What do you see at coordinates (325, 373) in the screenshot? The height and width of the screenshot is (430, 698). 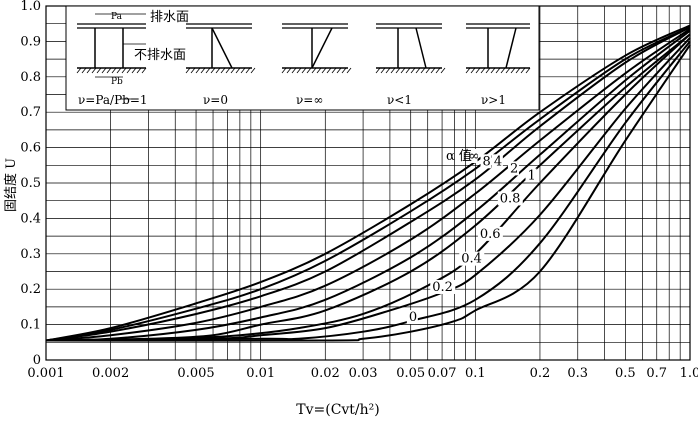 I see `x-tick-label: 0.02` at bounding box center [325, 373].